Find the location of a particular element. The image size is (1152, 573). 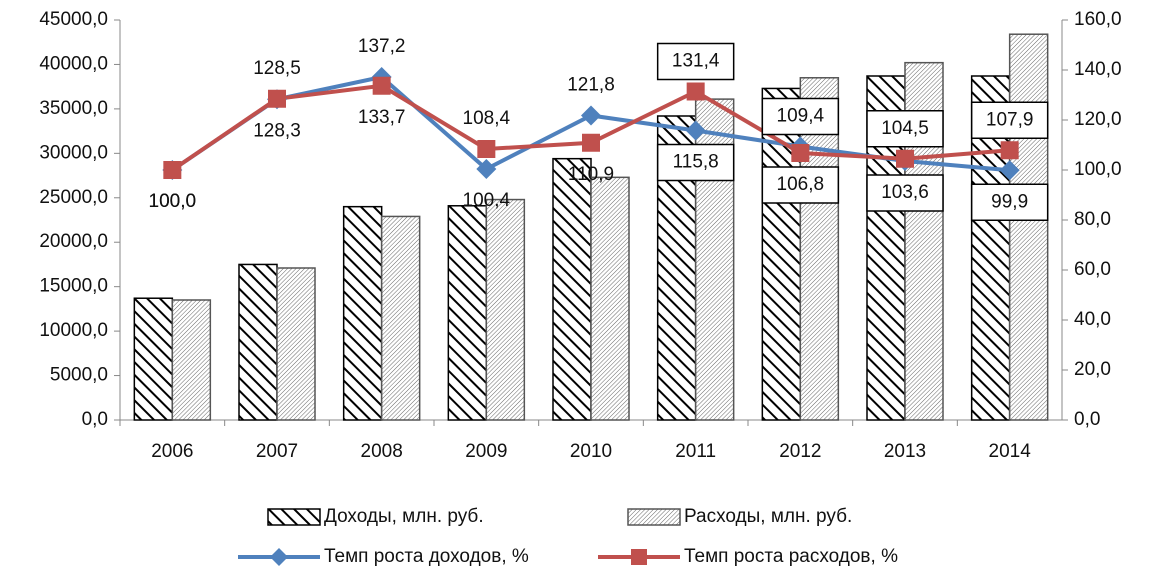

y-tick-label: 35000,0 is located at coordinates (73, 108).